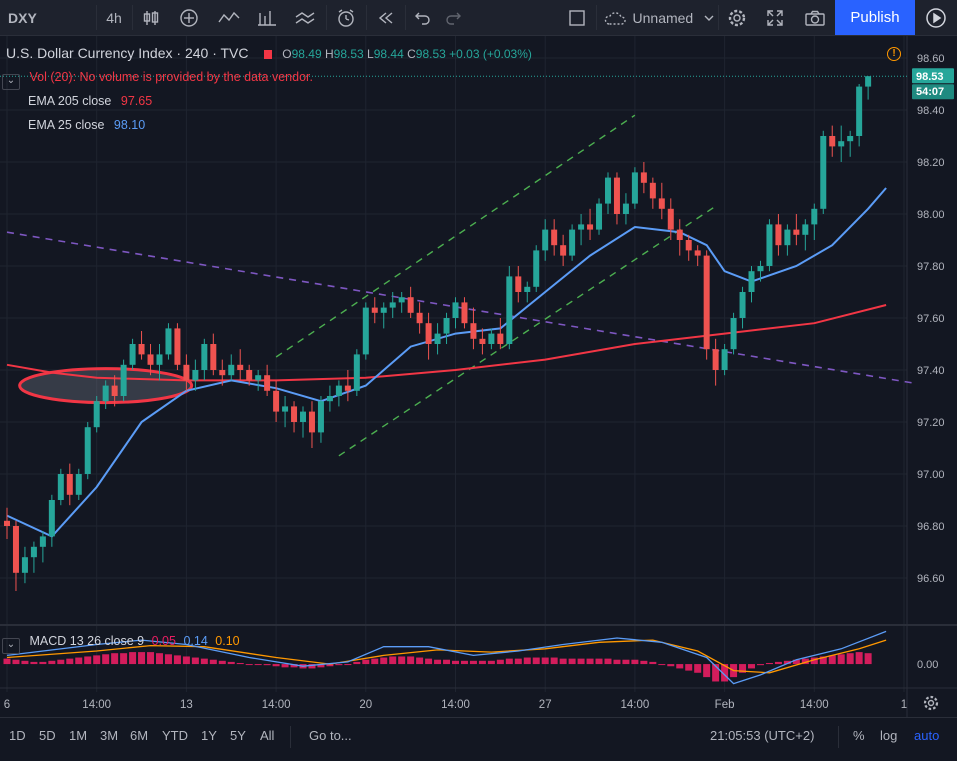 The height and width of the screenshot is (761, 957). I want to click on camera-icon, so click(815, 17).